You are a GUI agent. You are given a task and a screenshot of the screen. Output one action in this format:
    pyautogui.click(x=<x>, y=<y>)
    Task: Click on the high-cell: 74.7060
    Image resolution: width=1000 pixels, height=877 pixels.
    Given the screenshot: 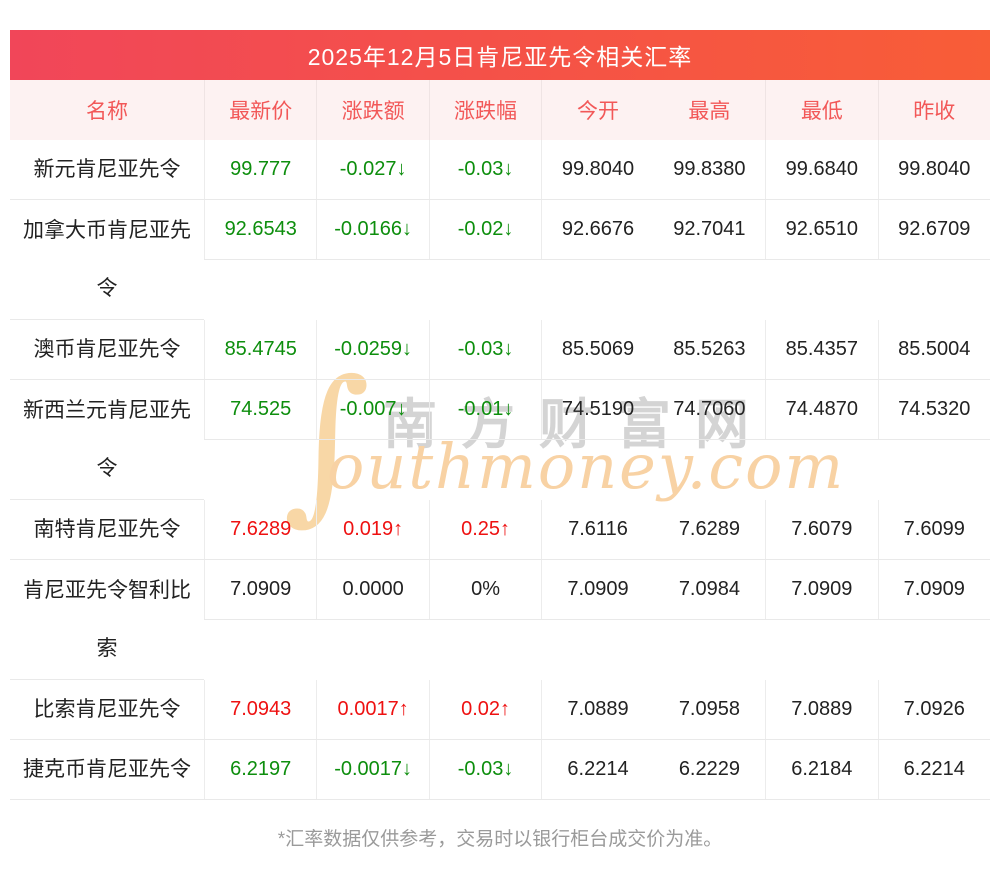 What is the action you would take?
    pyautogui.click(x=709, y=409)
    